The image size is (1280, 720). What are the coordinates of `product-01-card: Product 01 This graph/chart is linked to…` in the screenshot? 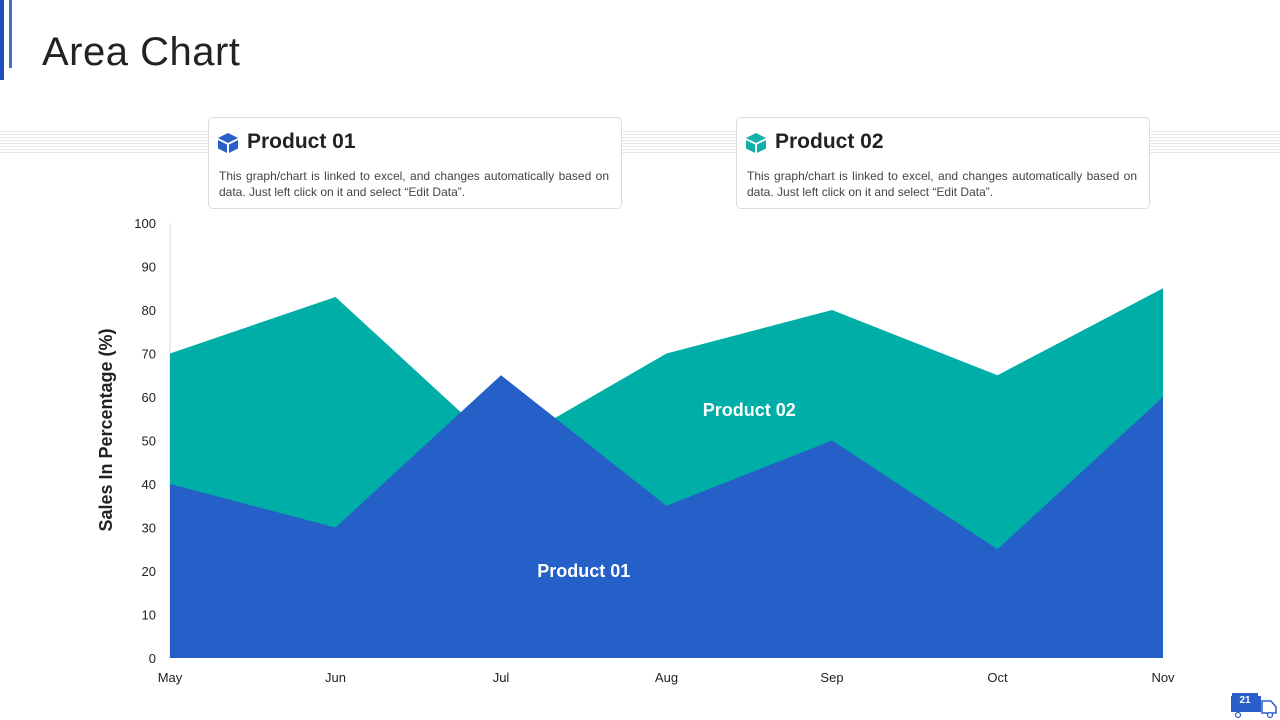 It's located at (415, 163).